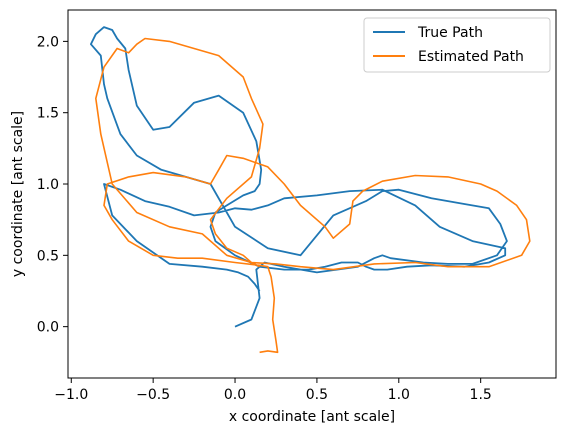  What do you see at coordinates (48, 42) in the screenshot?
I see `y-tick-label: 2.0` at bounding box center [48, 42].